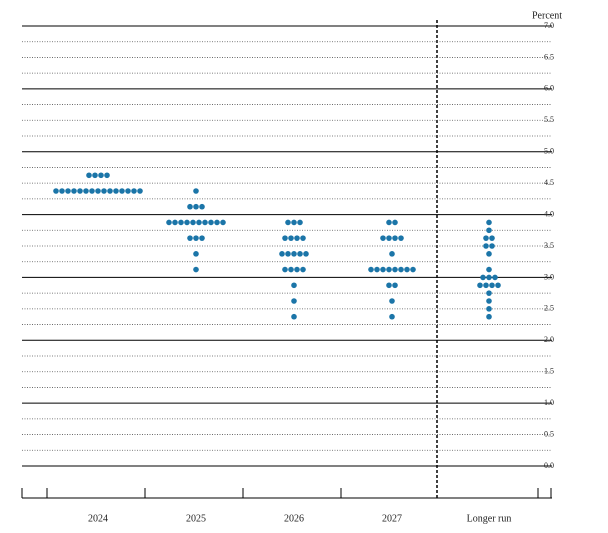 This screenshot has width=608, height=533. Describe the element at coordinates (392, 518) in the screenshot. I see `x-tick-label: 2027` at that location.